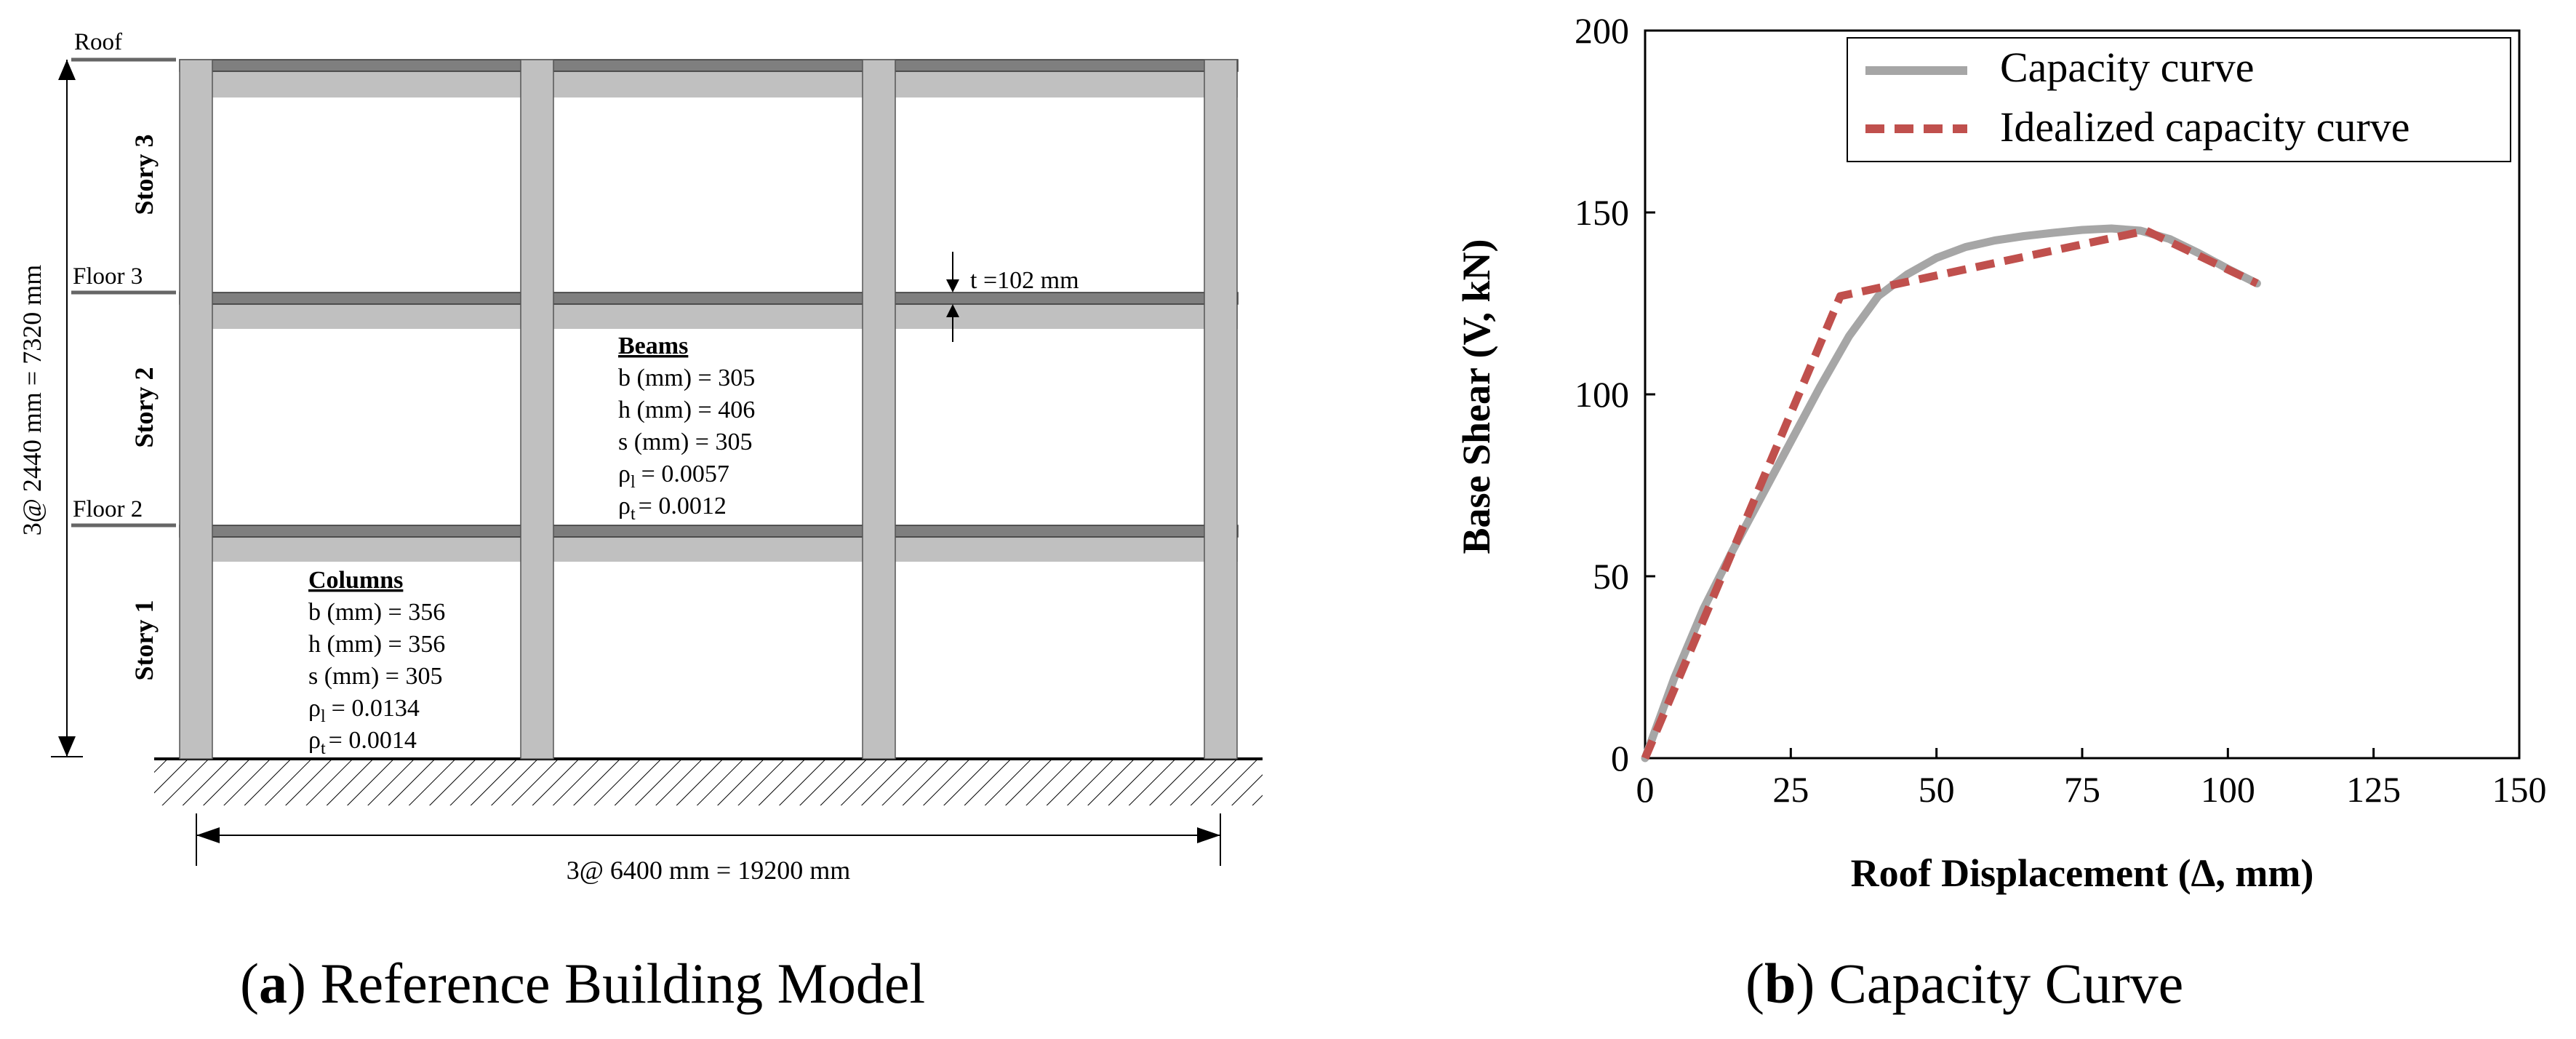 The height and width of the screenshot is (1039, 2576). Describe the element at coordinates (144, 407) in the screenshot. I see `story-2-label: Story 2` at that location.